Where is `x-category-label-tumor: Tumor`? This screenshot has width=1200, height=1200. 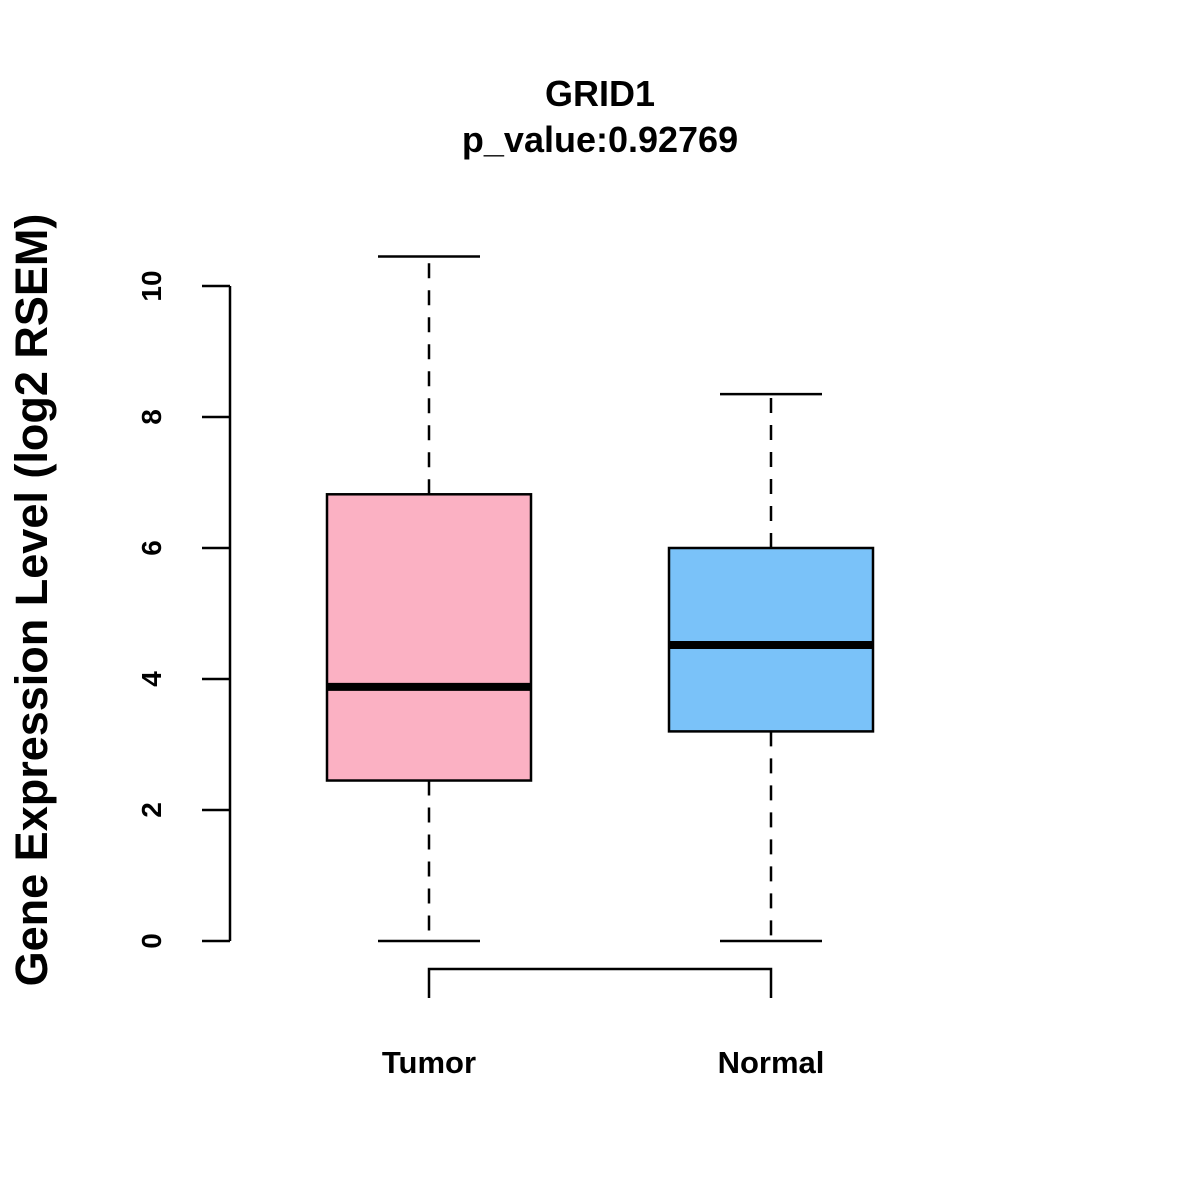
x-category-label-tumor: Tumor is located at coordinates (429, 1062).